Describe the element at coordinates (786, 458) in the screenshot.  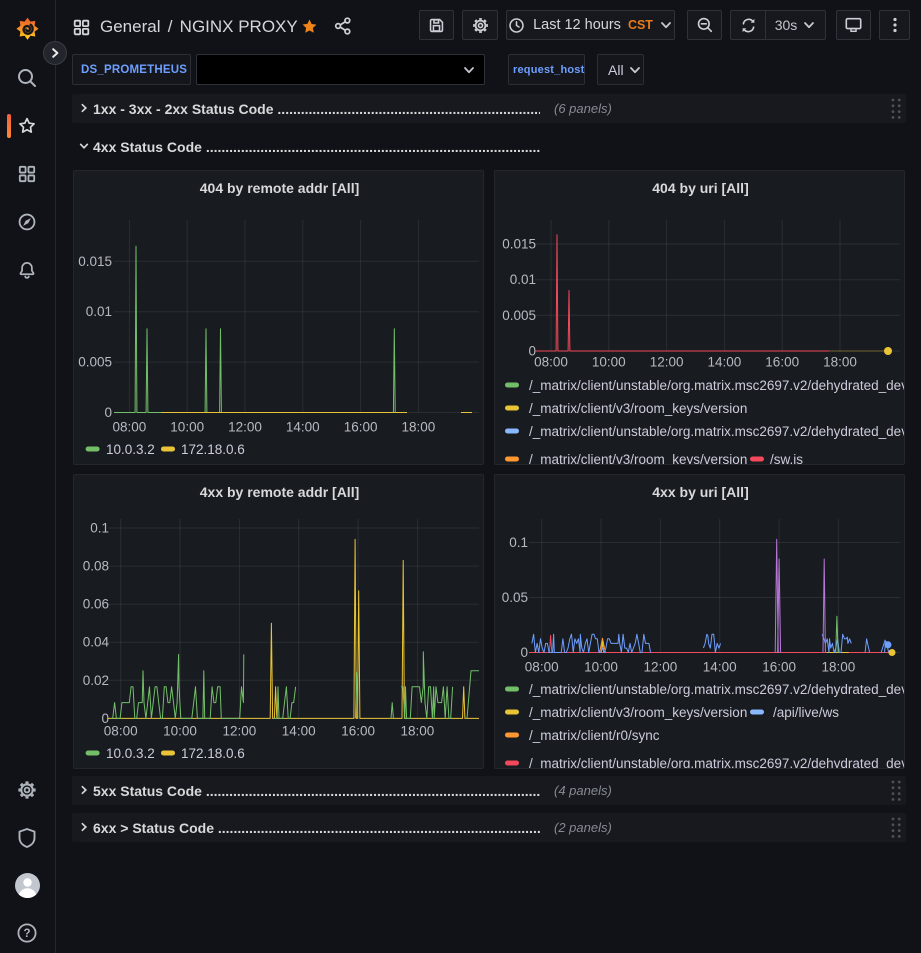
I see `svg-text: /sw.js` at that location.